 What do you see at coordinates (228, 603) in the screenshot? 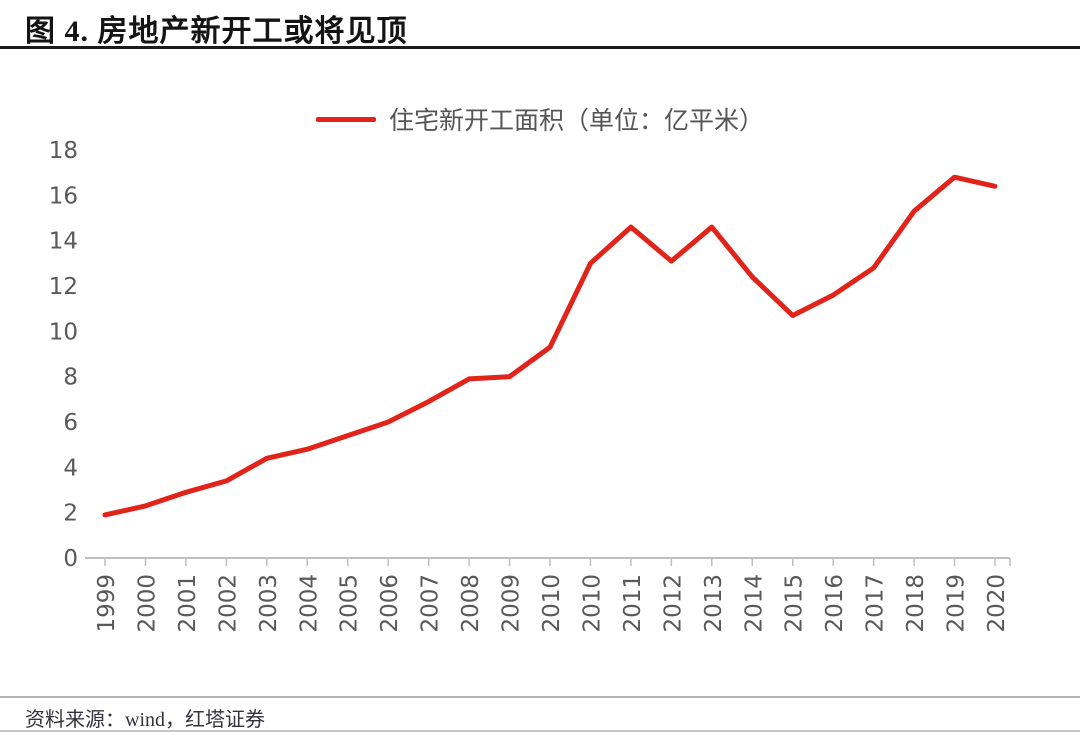
I see `x-axis-tick-label: 2002` at bounding box center [228, 603].